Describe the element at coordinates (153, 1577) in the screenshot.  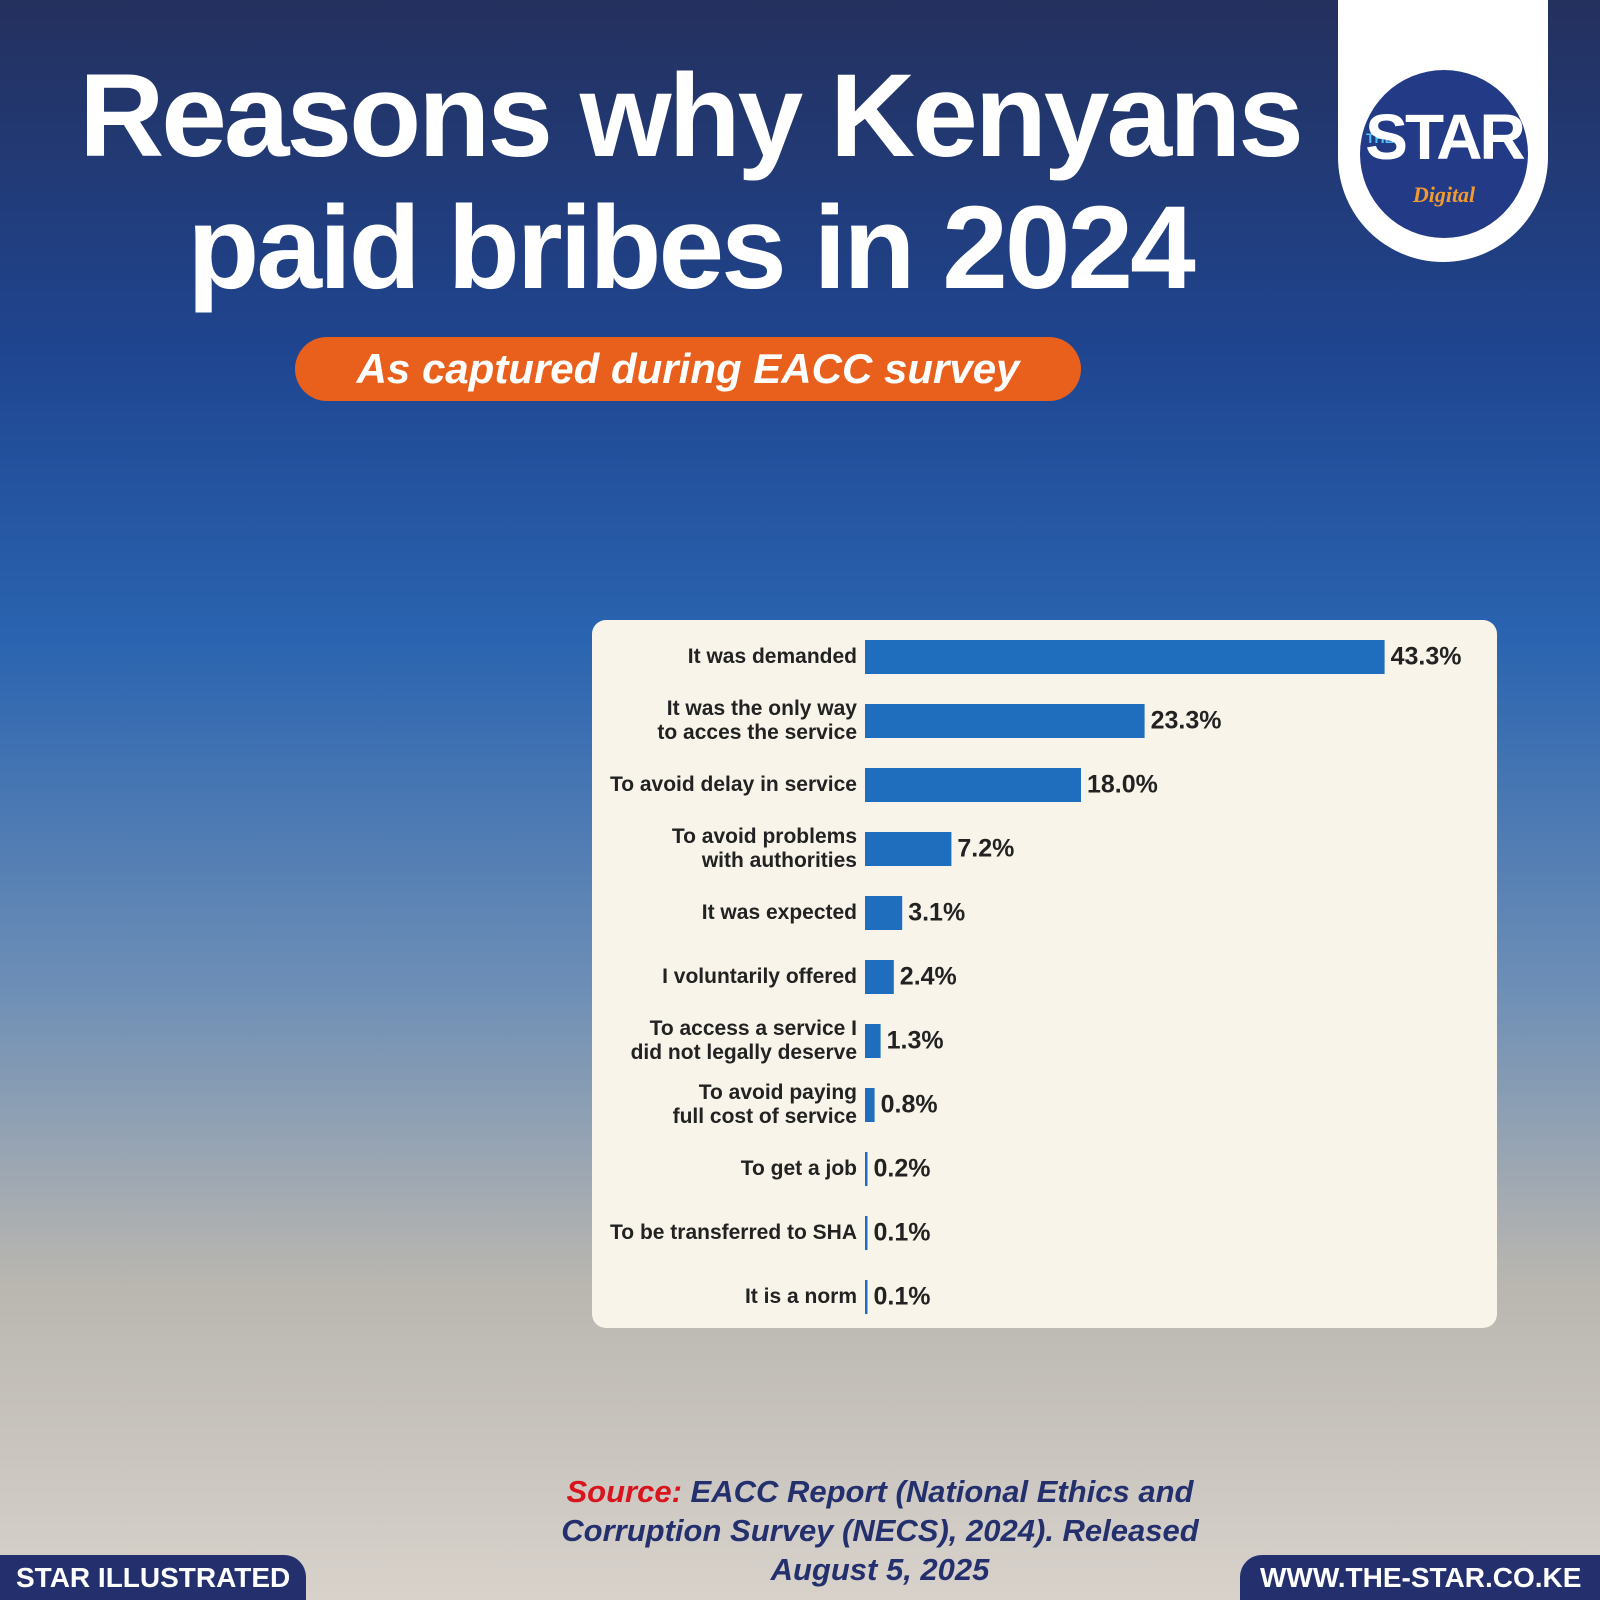
I see `credit: STAR ILLUSTRATED` at that location.